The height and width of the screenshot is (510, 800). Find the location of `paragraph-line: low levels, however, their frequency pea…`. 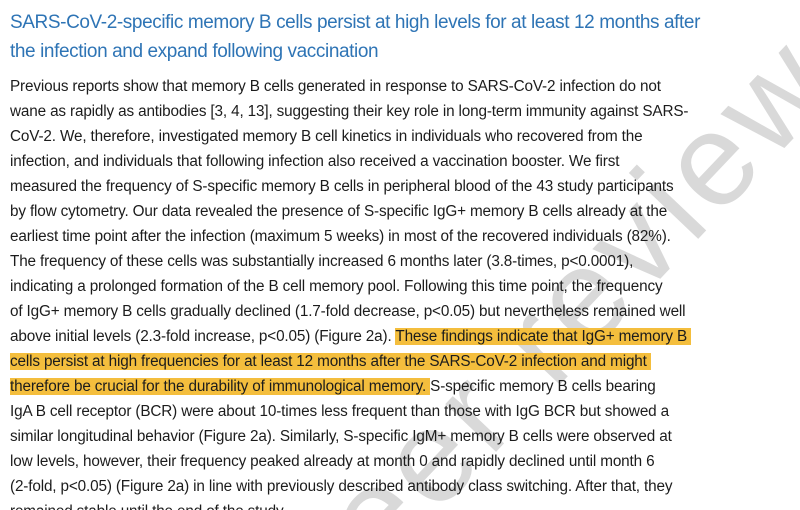

paragraph-line: low levels, however, their frequency pea… is located at coordinates (402, 461).